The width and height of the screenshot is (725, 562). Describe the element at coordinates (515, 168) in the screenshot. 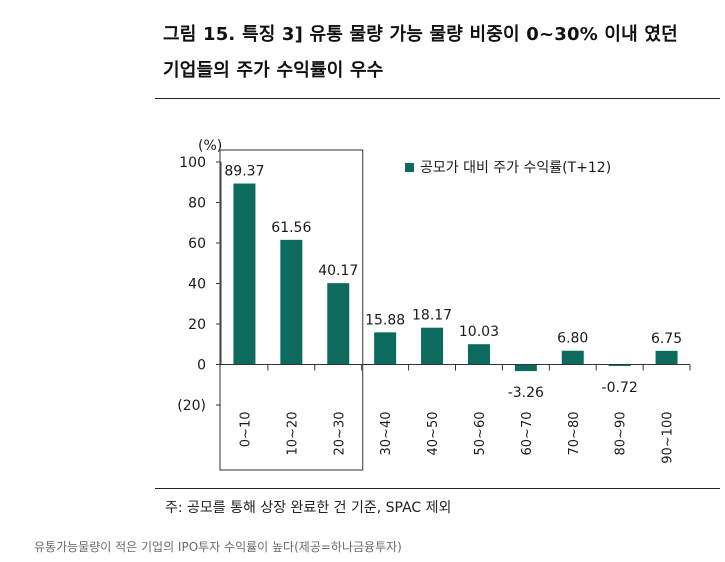

I see `legend-label: 공모가 대비 주가 수익률(T+12)` at that location.